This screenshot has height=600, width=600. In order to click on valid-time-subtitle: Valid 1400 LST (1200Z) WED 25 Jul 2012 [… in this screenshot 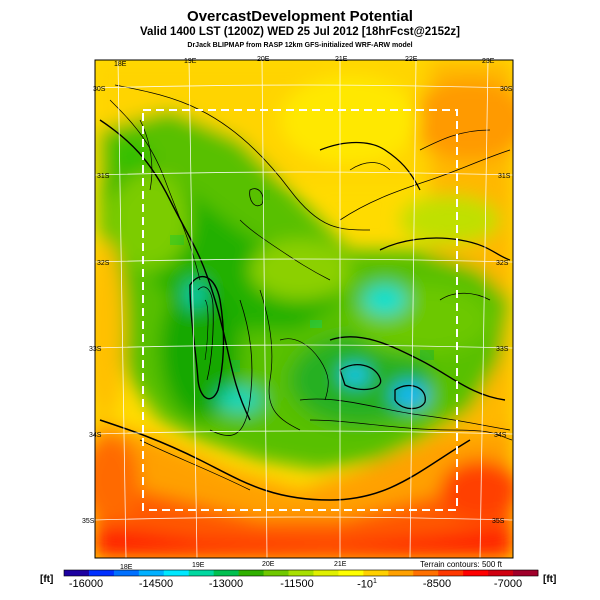, I will do `click(300, 32)`.